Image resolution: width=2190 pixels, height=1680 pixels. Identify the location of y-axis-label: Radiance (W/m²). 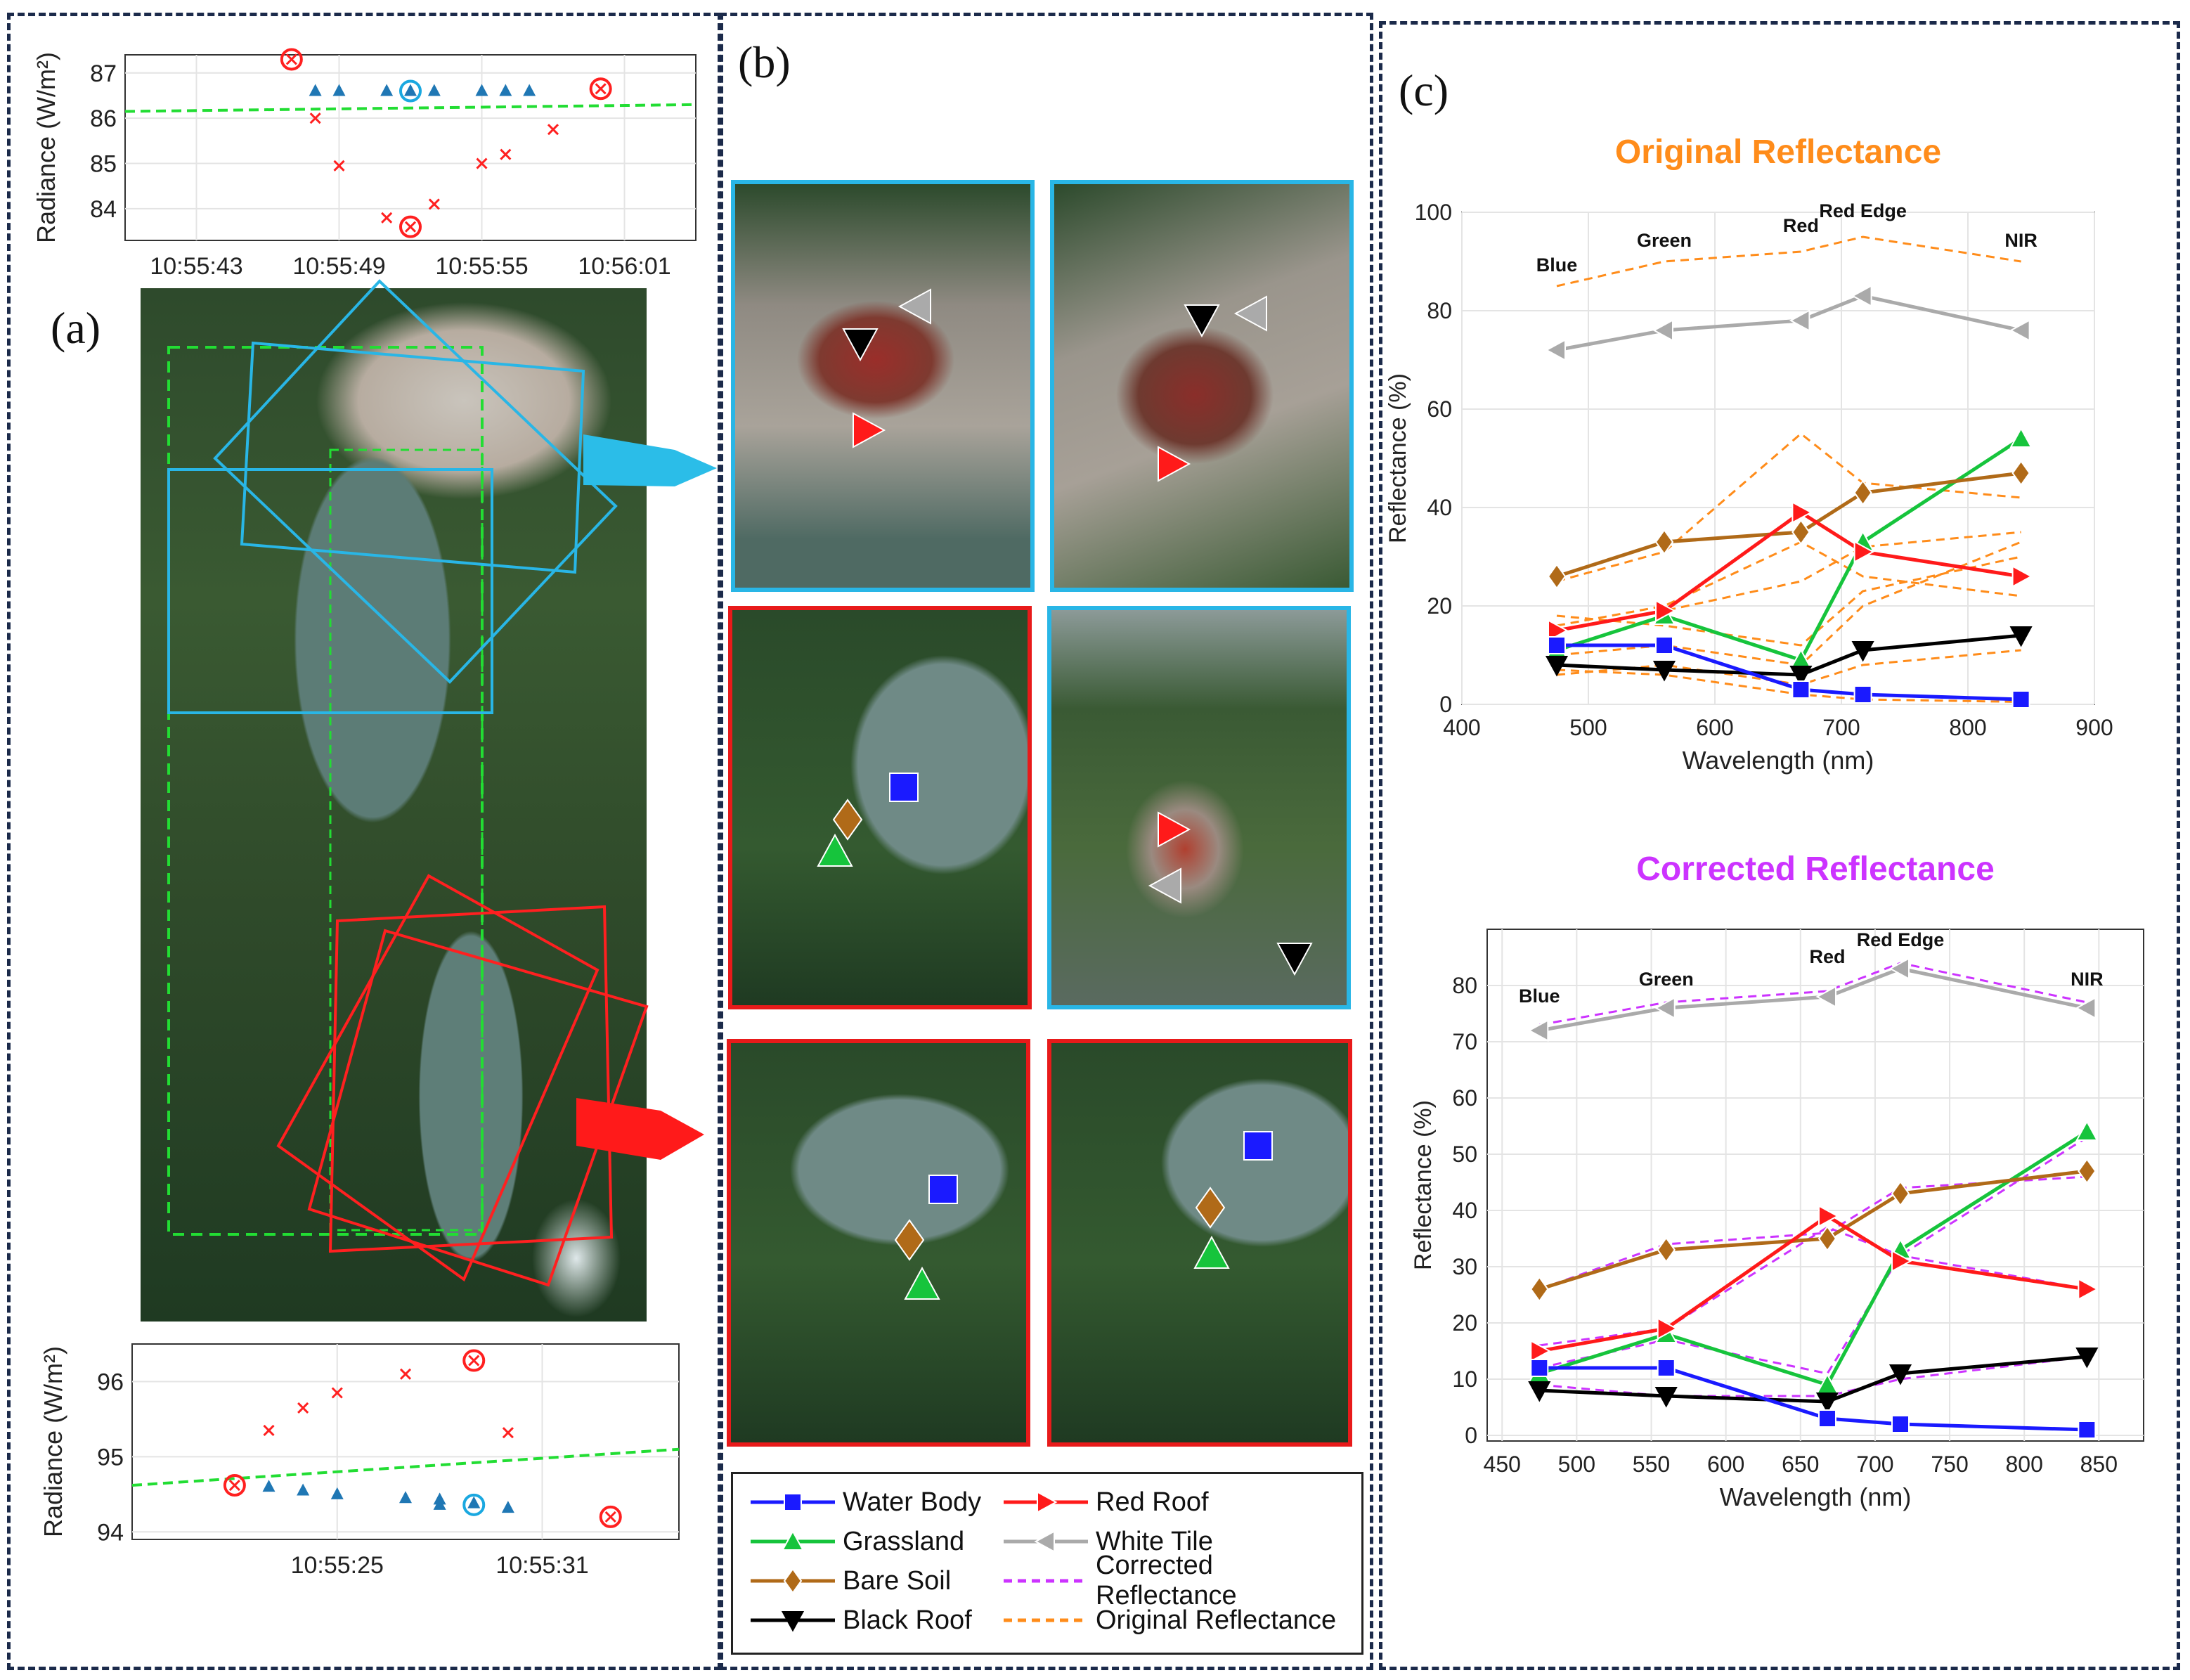
(53, 1441).